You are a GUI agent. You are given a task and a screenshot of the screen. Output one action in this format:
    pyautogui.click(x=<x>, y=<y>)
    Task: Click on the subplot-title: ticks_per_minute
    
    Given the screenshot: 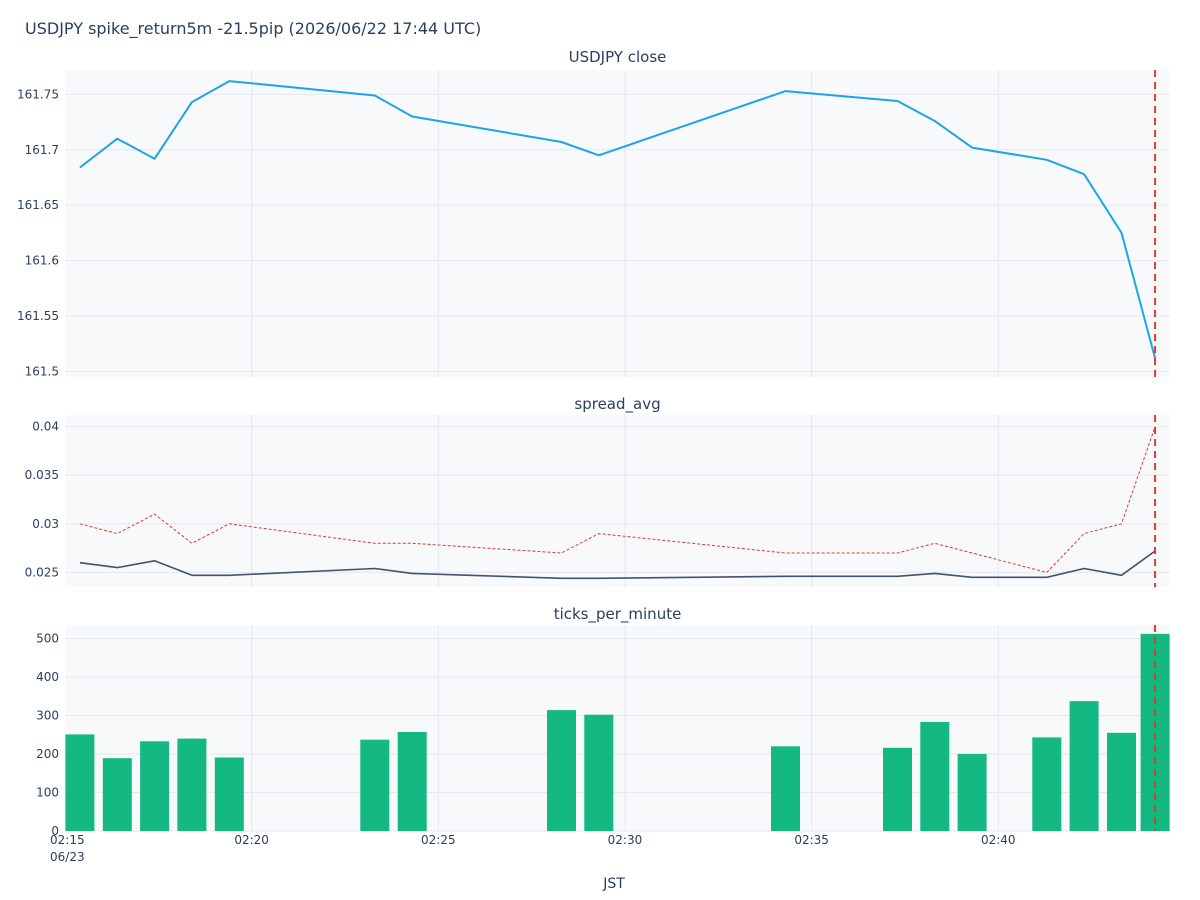 What is the action you would take?
    pyautogui.click(x=618, y=614)
    